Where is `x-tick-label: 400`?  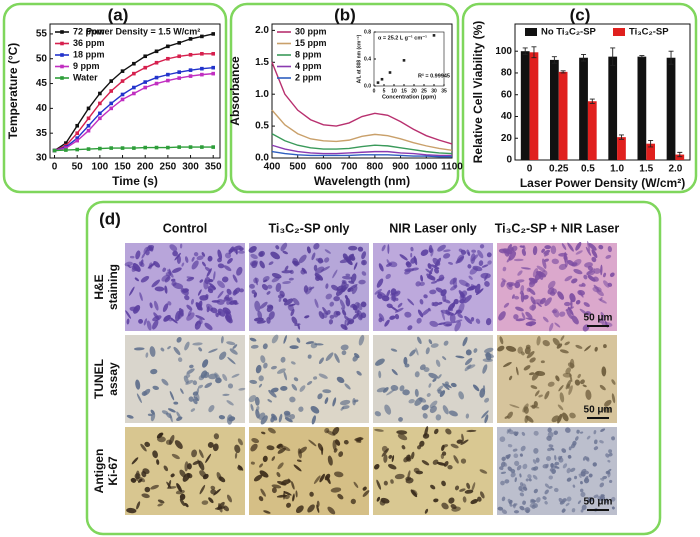
x-tick-label: 400 is located at coordinates (272, 167).